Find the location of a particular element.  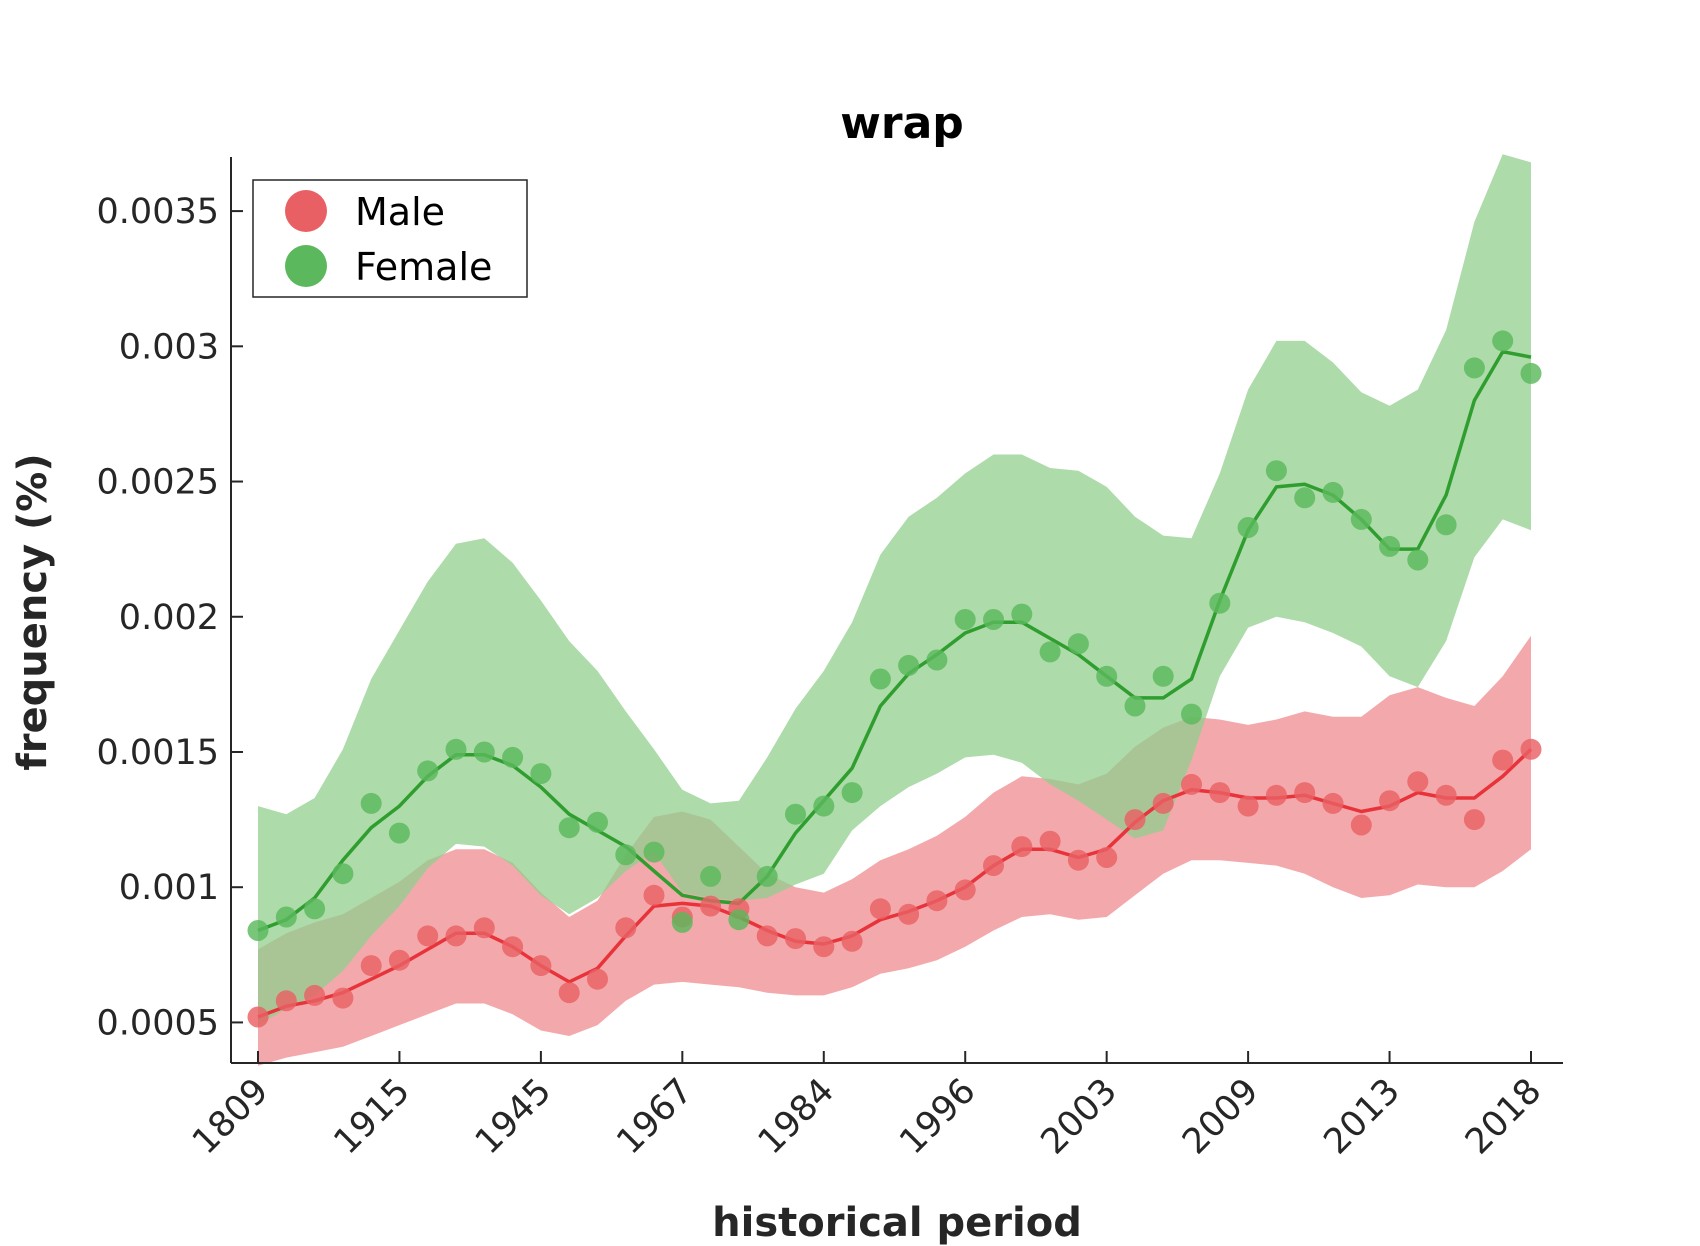

y-axis-ticks: 0.0005 0.001 0.0015 0.002 0.0025 0.003 0.0035 is located at coordinates (170, 617).